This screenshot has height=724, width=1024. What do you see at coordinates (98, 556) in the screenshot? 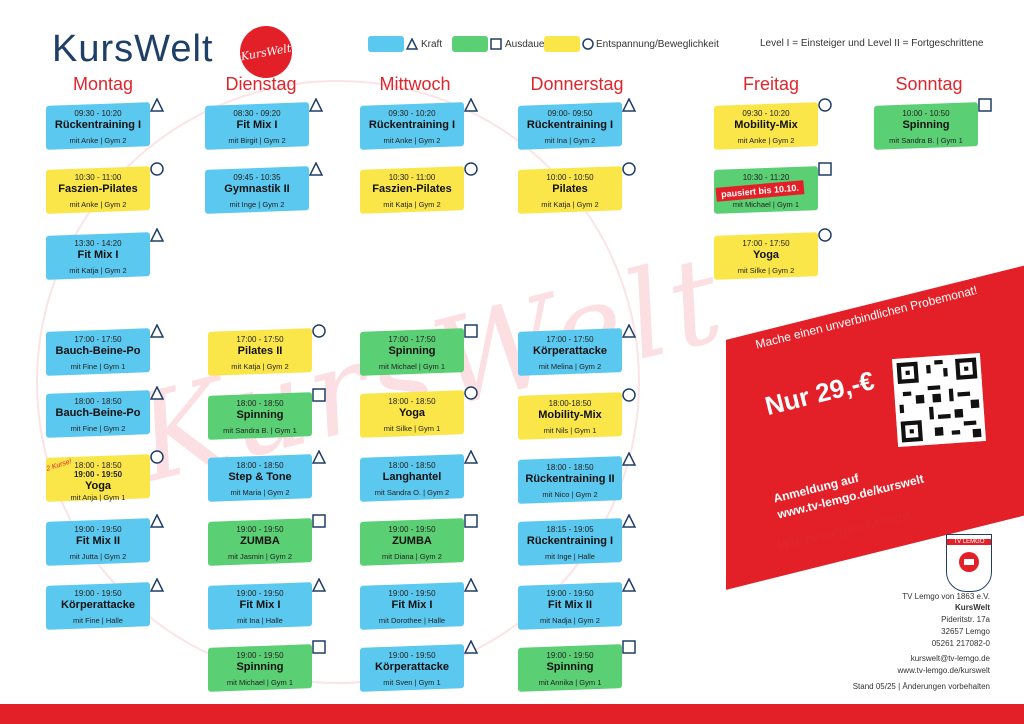
I see `course-info: mit Jutta | Gym 2` at bounding box center [98, 556].